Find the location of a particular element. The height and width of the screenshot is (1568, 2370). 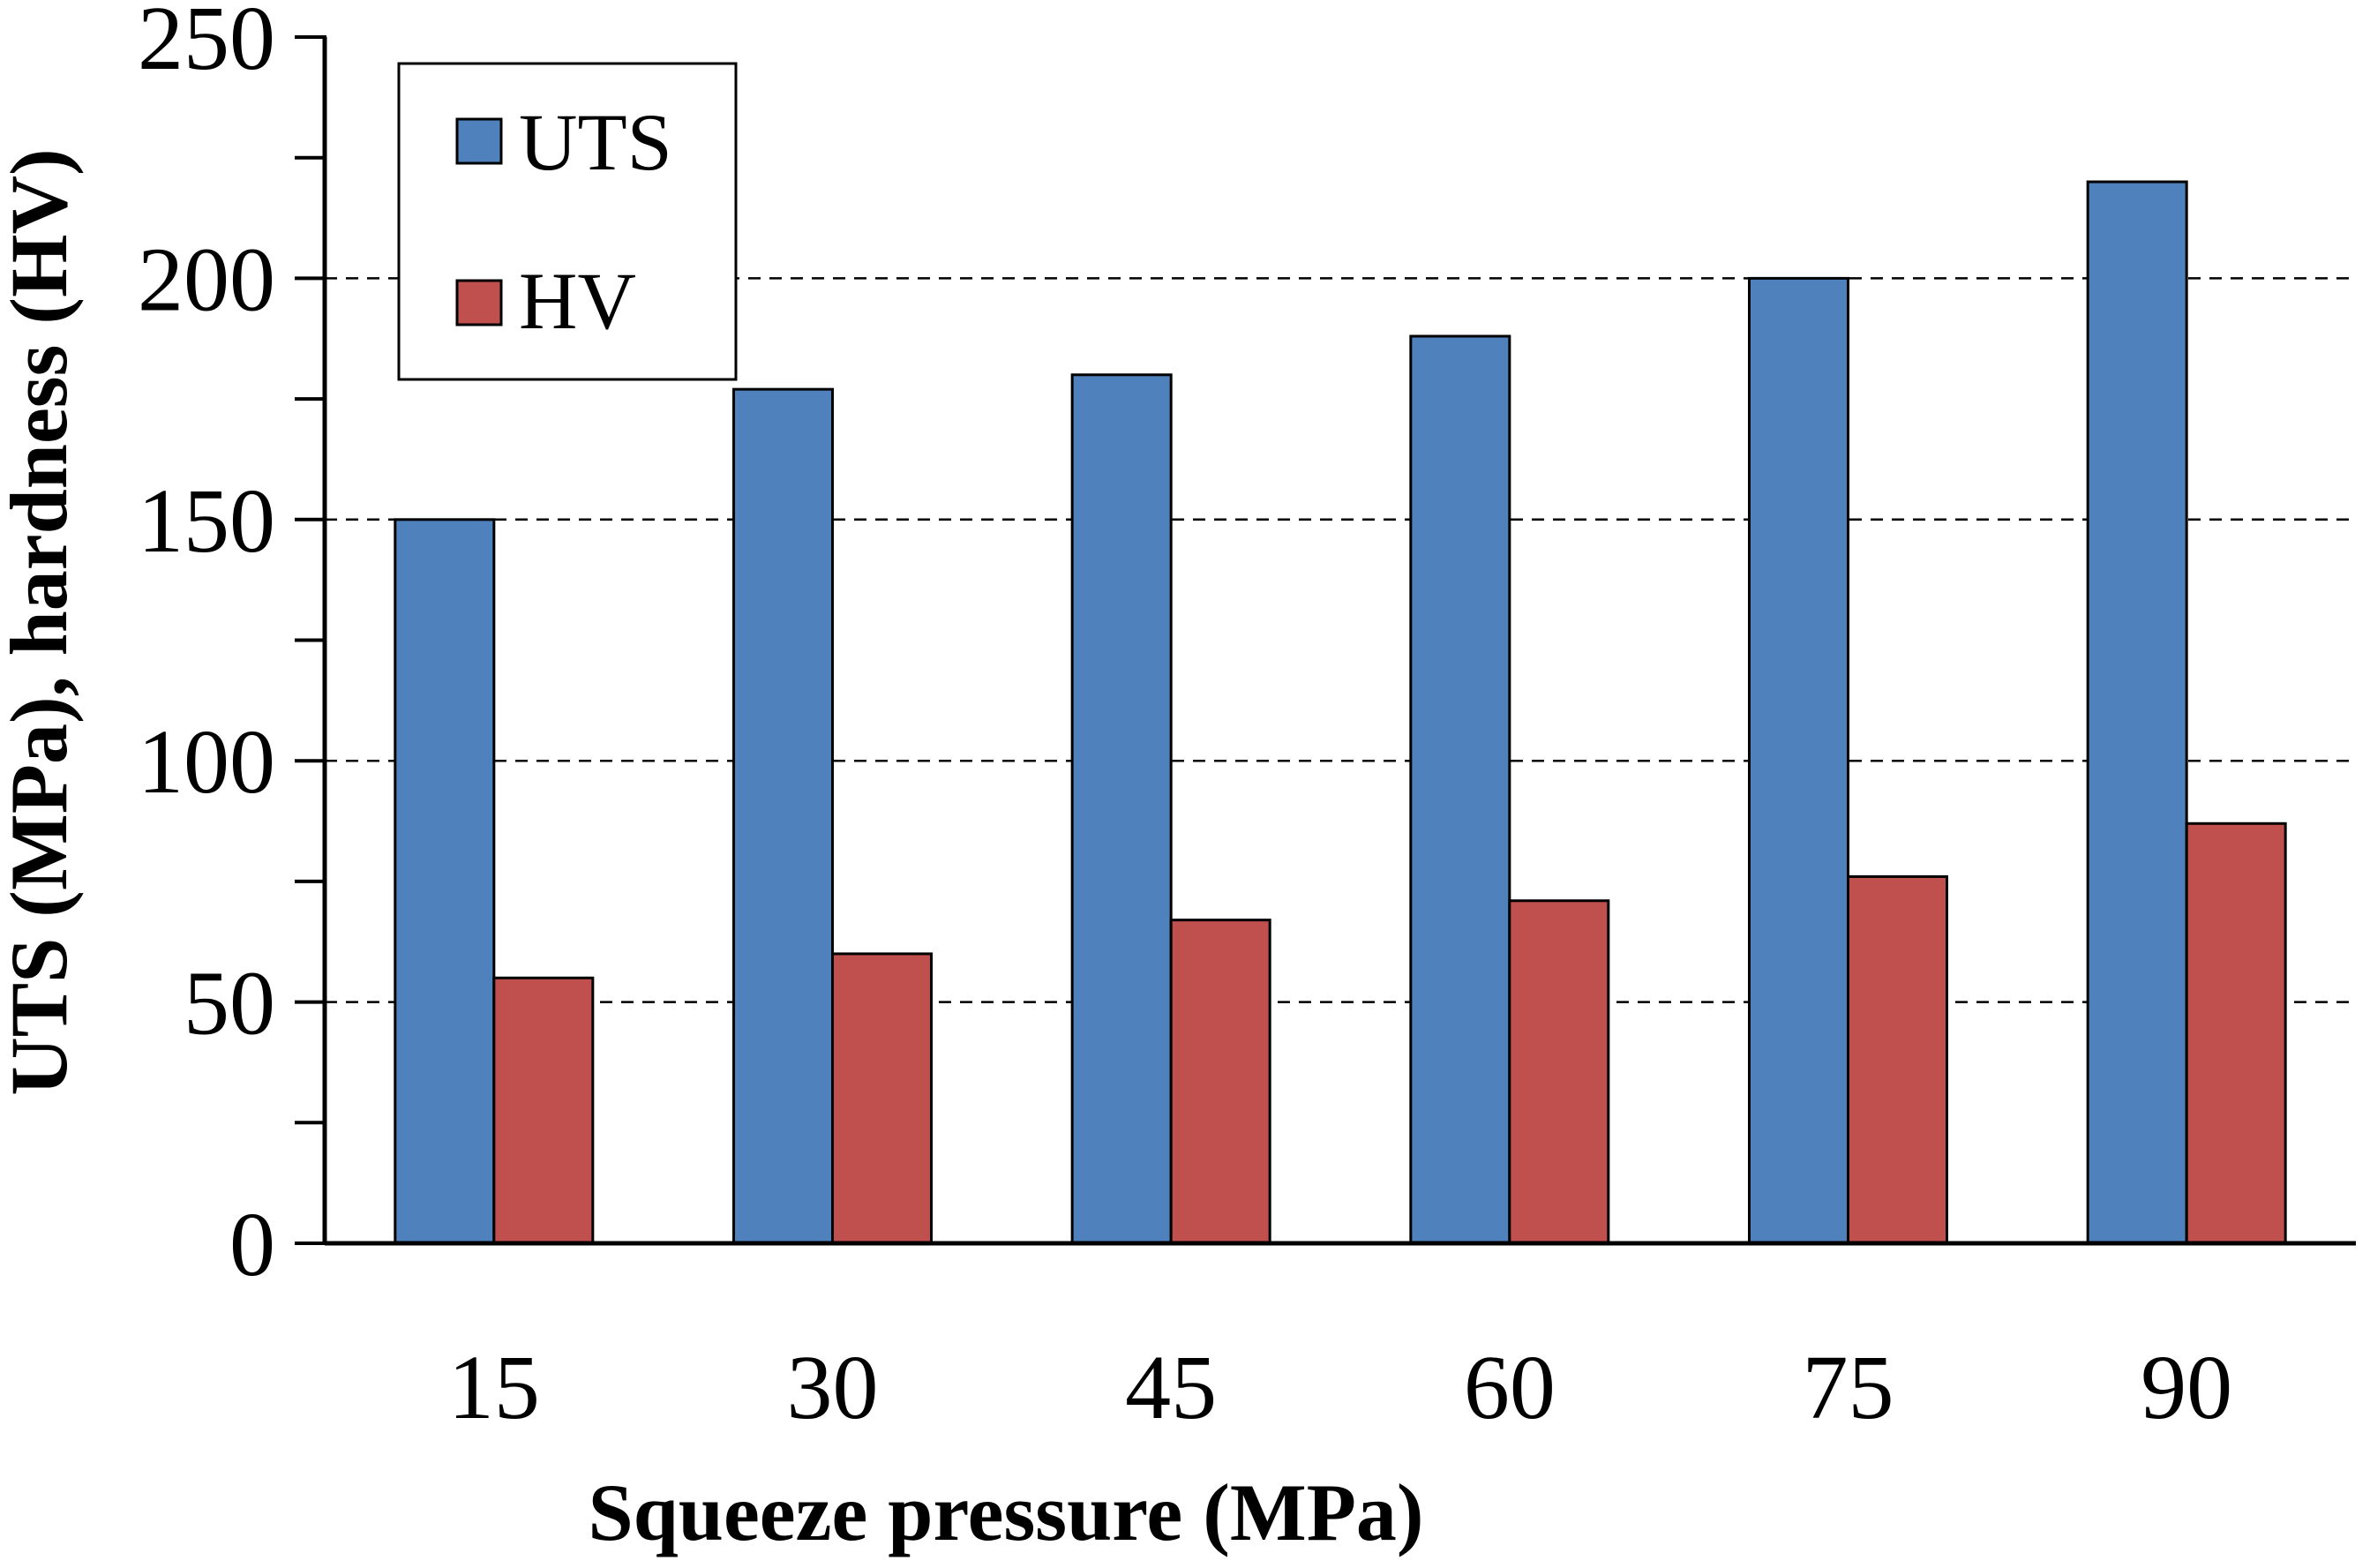

legend: UTS HV is located at coordinates (567, 221).